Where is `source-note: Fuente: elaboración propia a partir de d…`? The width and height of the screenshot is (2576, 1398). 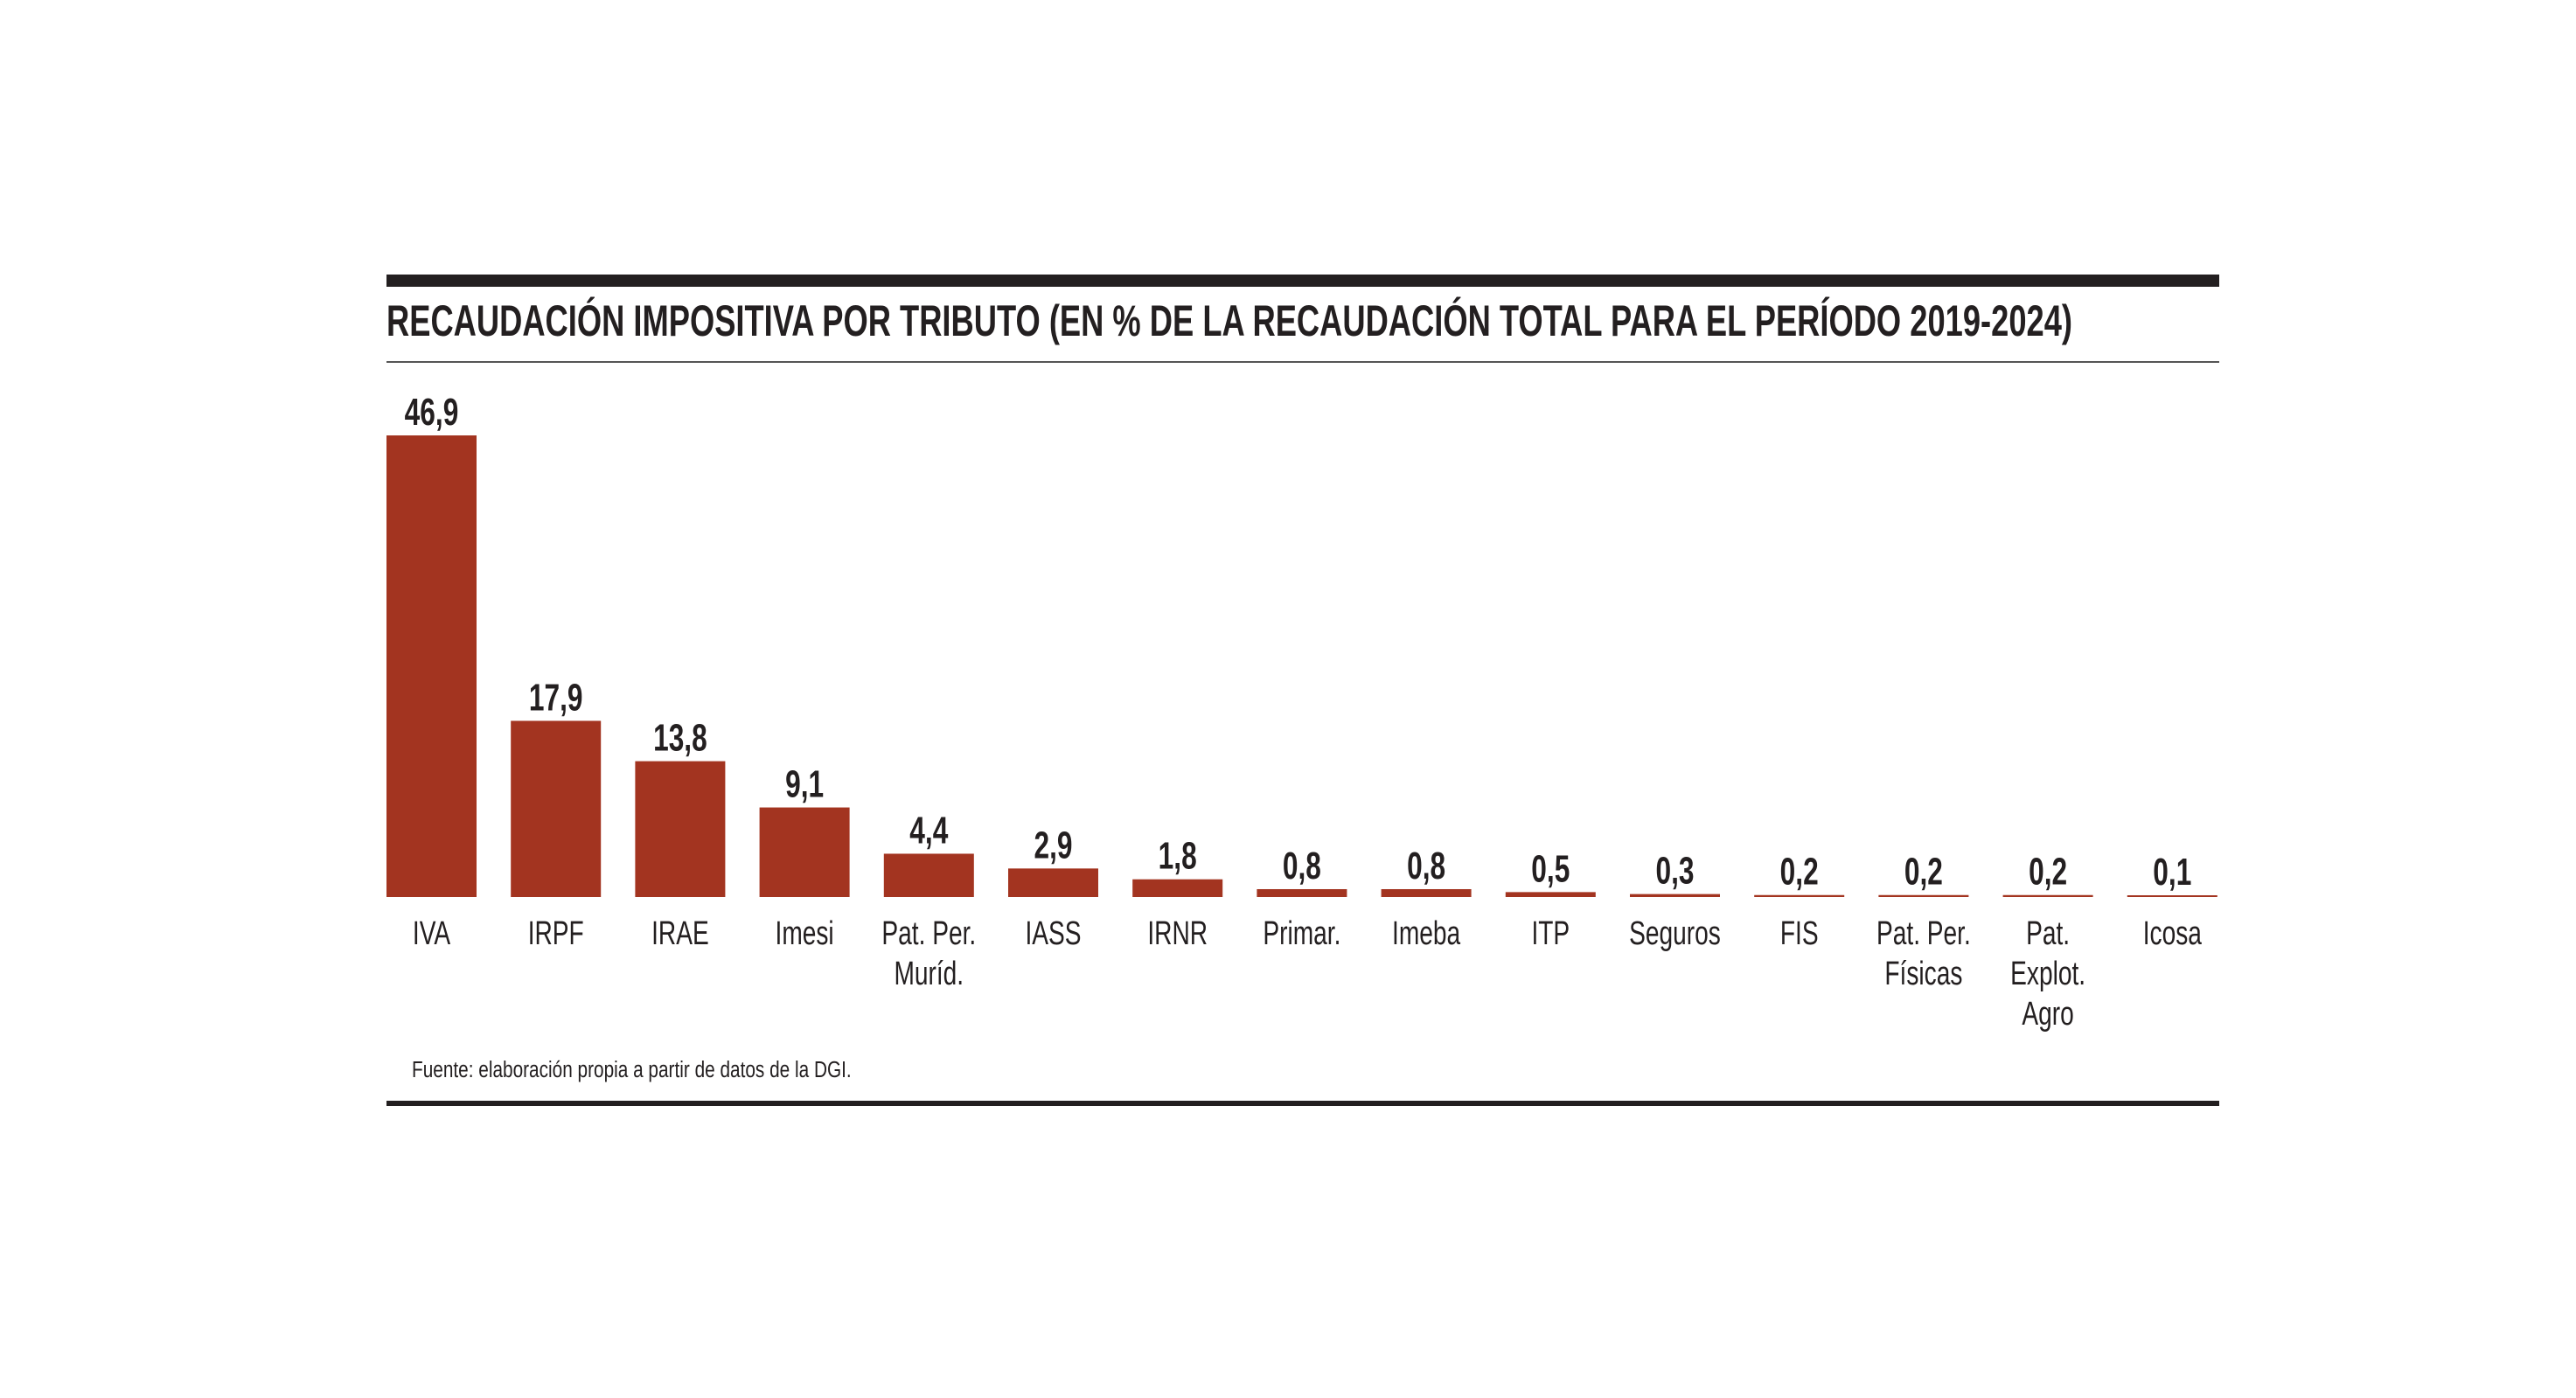 source-note: Fuente: elaboración propia a partir de d… is located at coordinates (632, 1069).